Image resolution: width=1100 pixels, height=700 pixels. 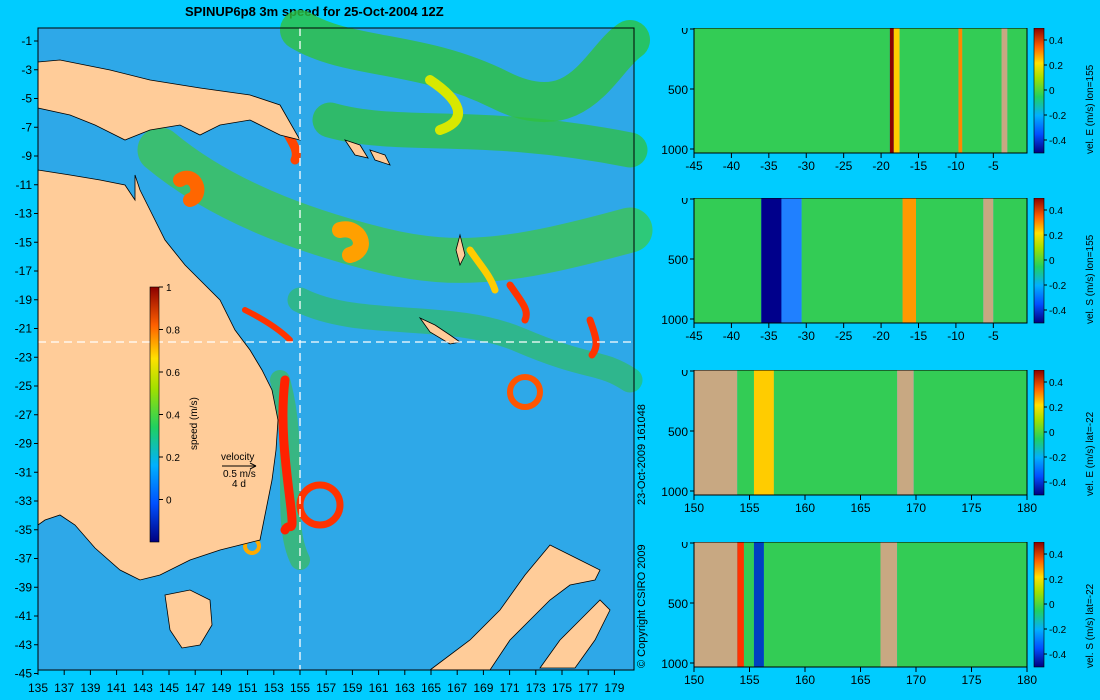 What do you see at coordinates (1090, 625) in the screenshot?
I see `section-label: vel. S (m/s) lat=-22` at bounding box center [1090, 625].